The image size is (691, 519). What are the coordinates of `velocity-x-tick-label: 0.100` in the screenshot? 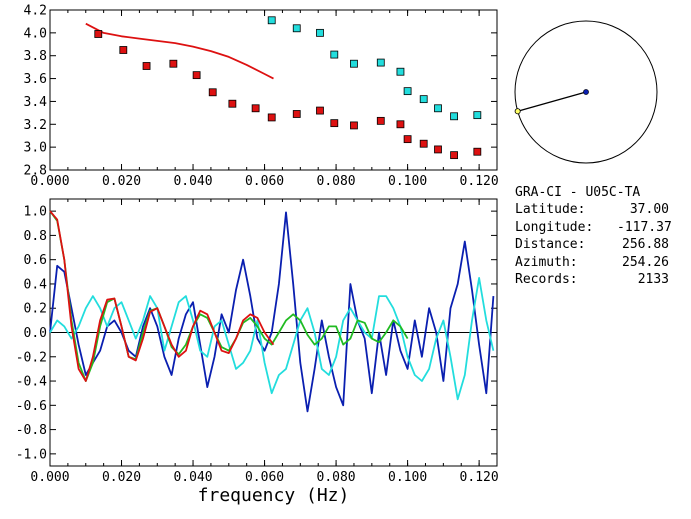 It's located at (407, 181).